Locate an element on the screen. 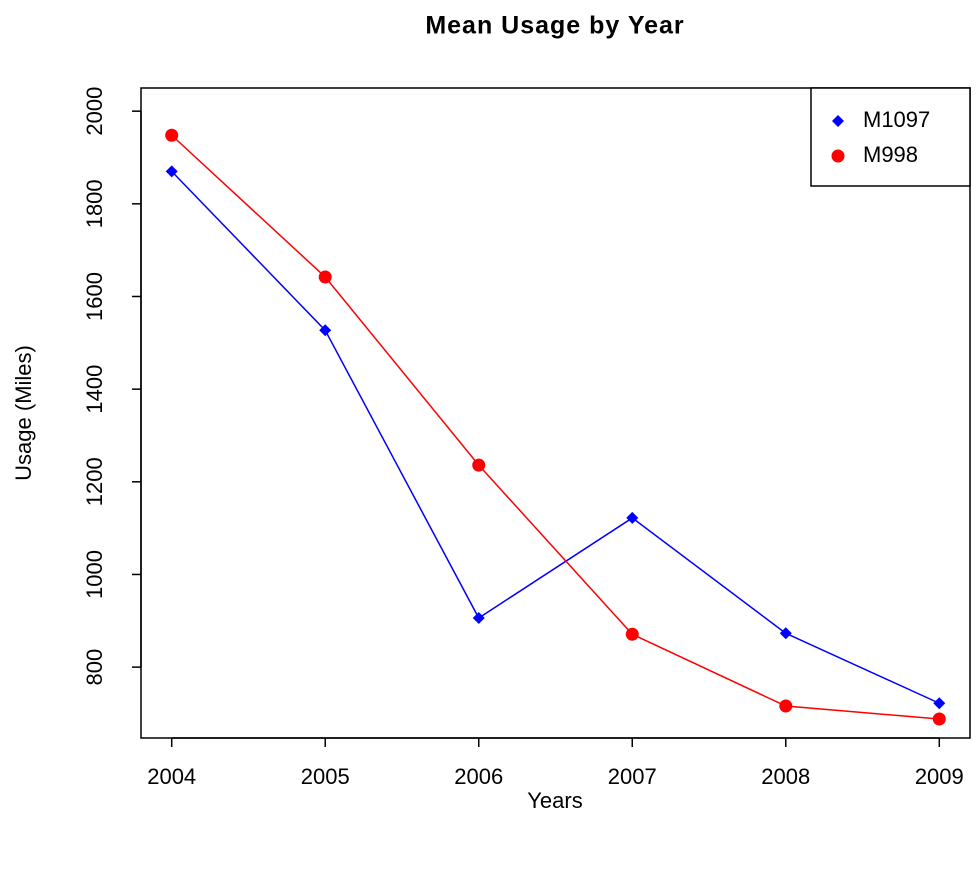  x-tick-label: 2007 is located at coordinates (632, 776).